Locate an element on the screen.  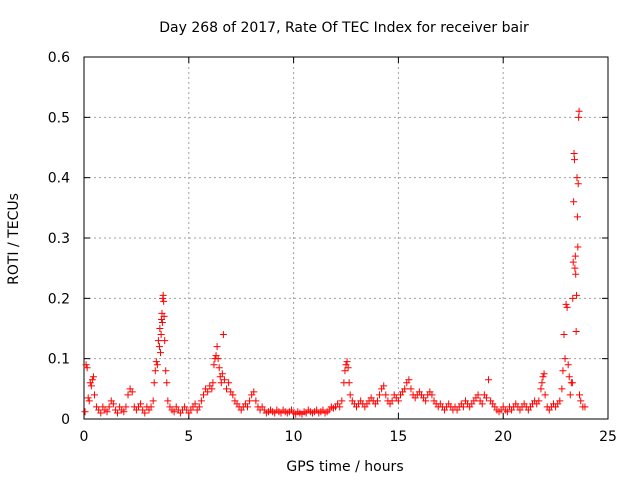
x-tick-label: 20 is located at coordinates (503, 437).